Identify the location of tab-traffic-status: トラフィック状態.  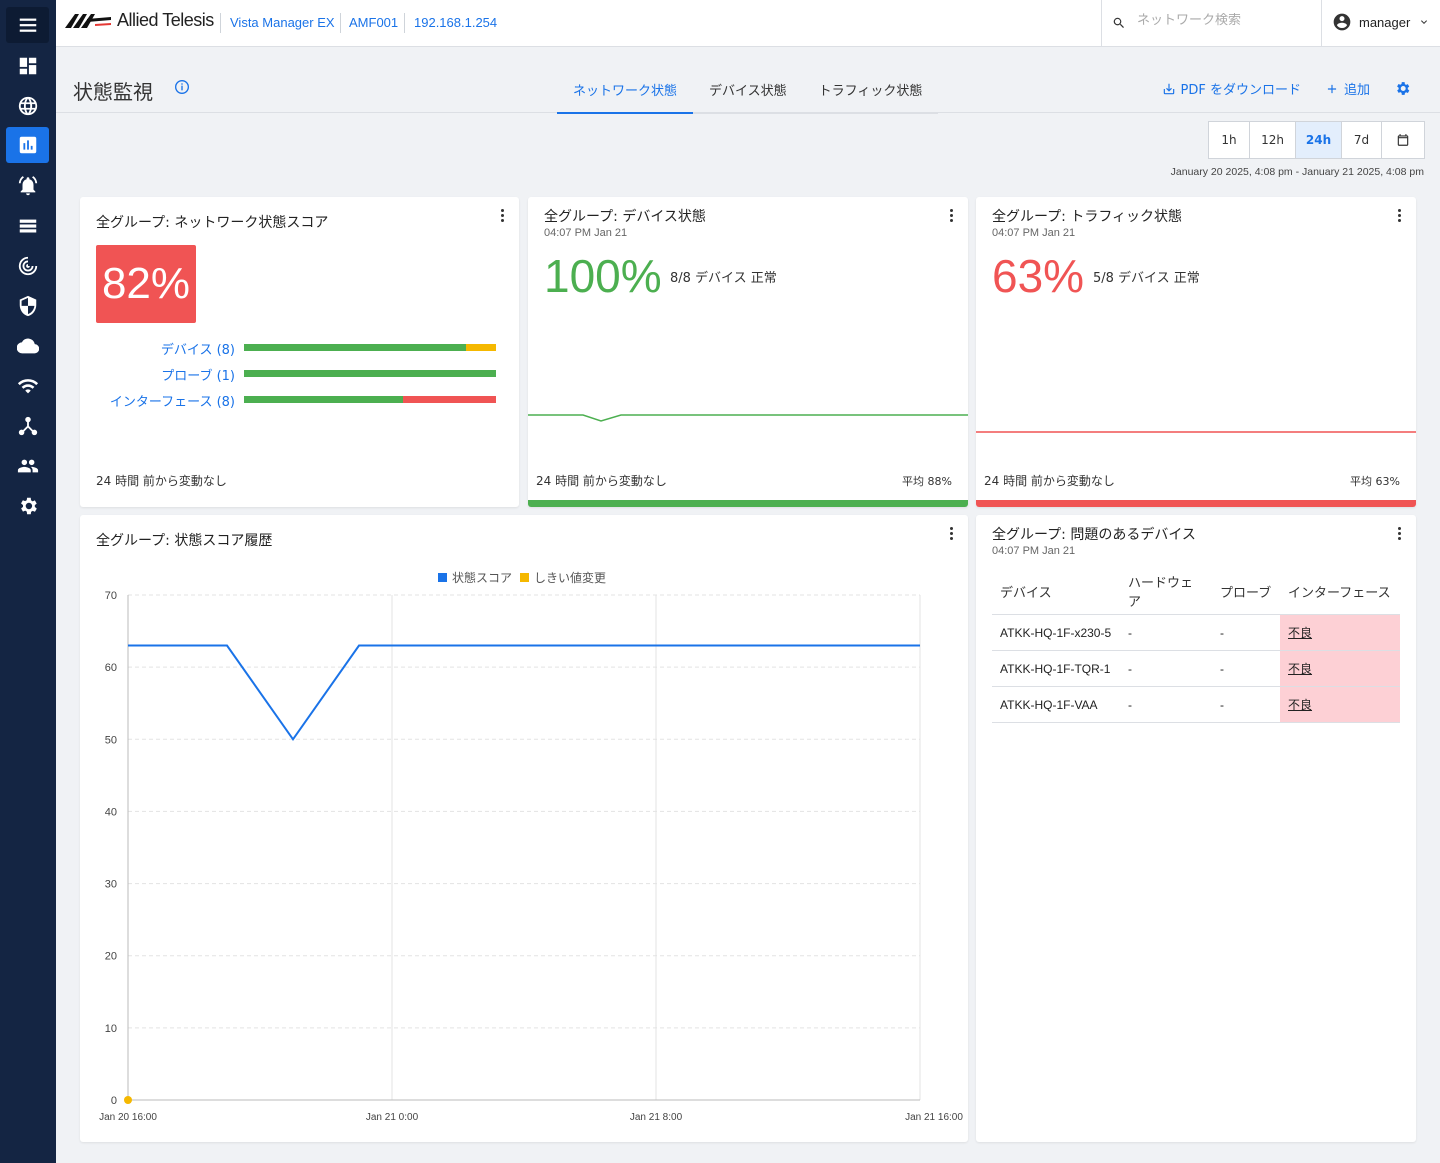
(870, 91).